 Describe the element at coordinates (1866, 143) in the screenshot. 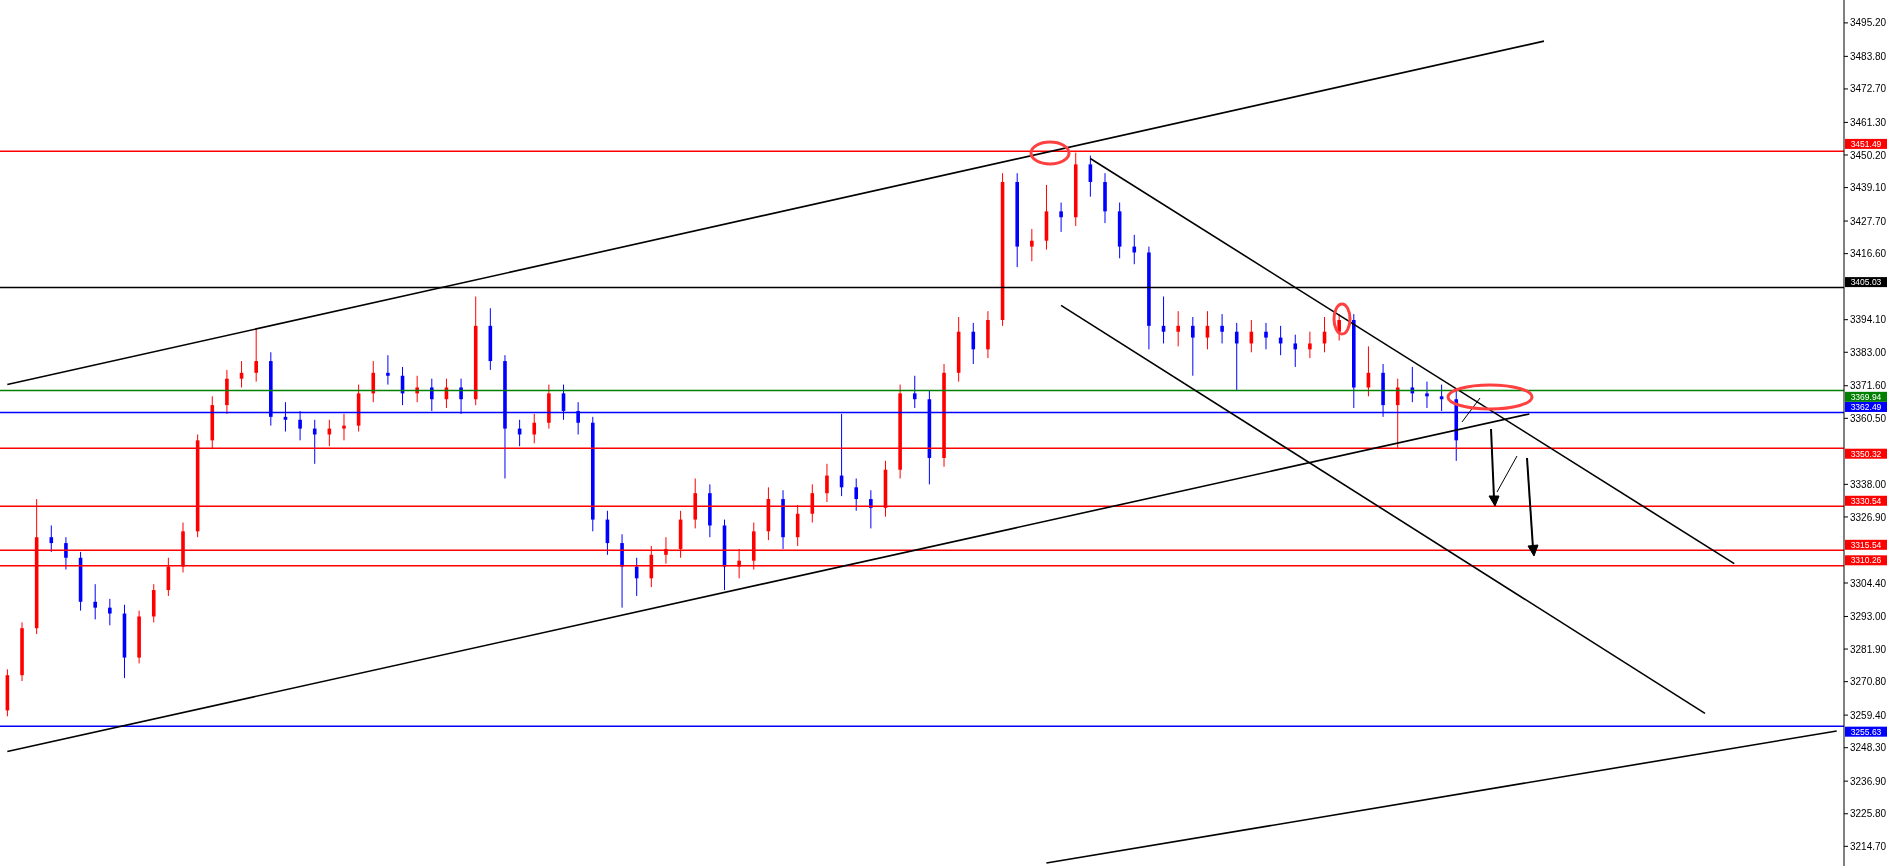

I see `ref-line-label: 3451.49` at that location.